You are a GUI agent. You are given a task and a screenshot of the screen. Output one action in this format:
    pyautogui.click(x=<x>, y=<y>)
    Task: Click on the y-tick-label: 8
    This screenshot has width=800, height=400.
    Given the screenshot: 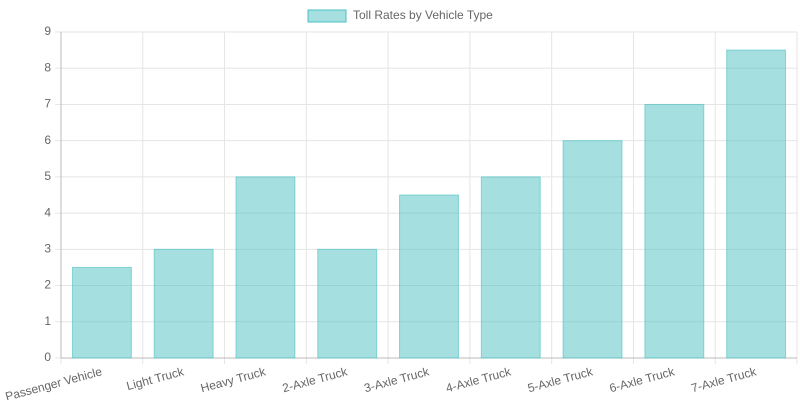 What is the action you would take?
    pyautogui.click(x=47, y=67)
    